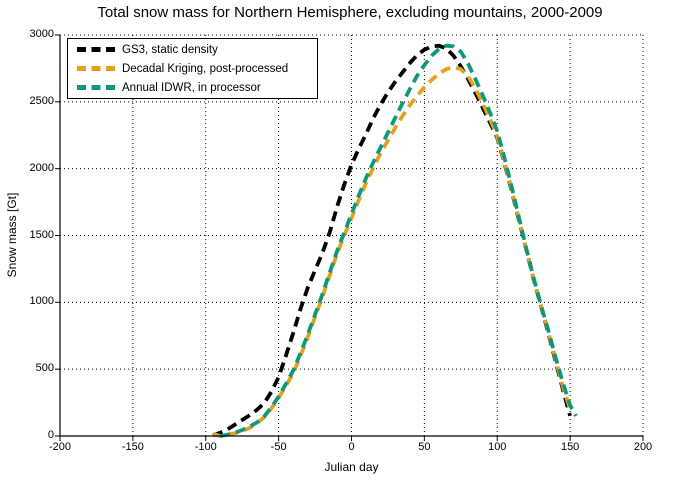 This screenshot has height=490, width=686. Describe the element at coordinates (12, 235) in the screenshot. I see `y-axis-label: Snow mass [Gt]` at that location.